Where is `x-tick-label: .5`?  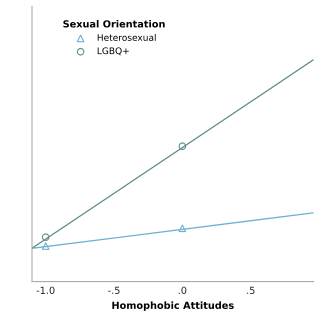 x-tick-label: .5 is located at coordinates (251, 290).